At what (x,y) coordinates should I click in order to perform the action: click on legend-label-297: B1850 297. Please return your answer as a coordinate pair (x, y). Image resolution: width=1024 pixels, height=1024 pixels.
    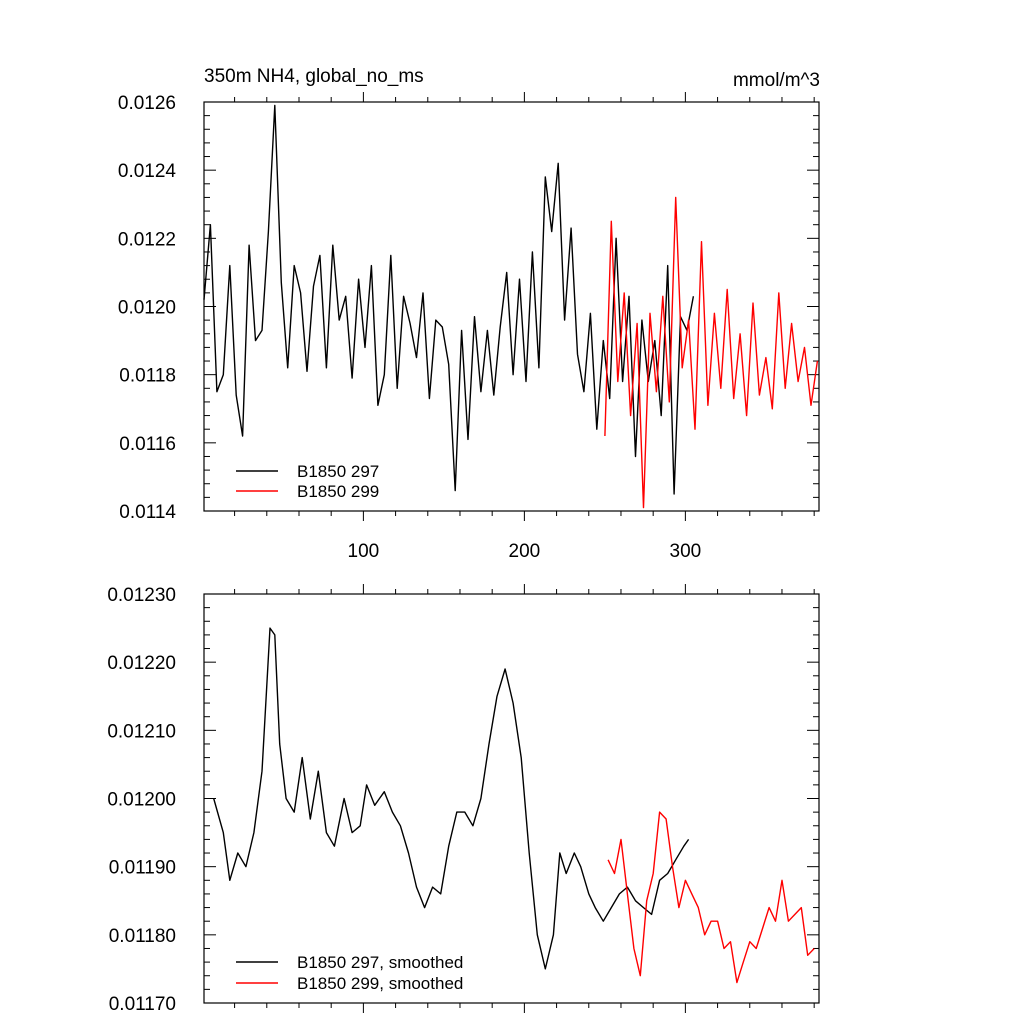
    Looking at the image, I should click on (338, 471).